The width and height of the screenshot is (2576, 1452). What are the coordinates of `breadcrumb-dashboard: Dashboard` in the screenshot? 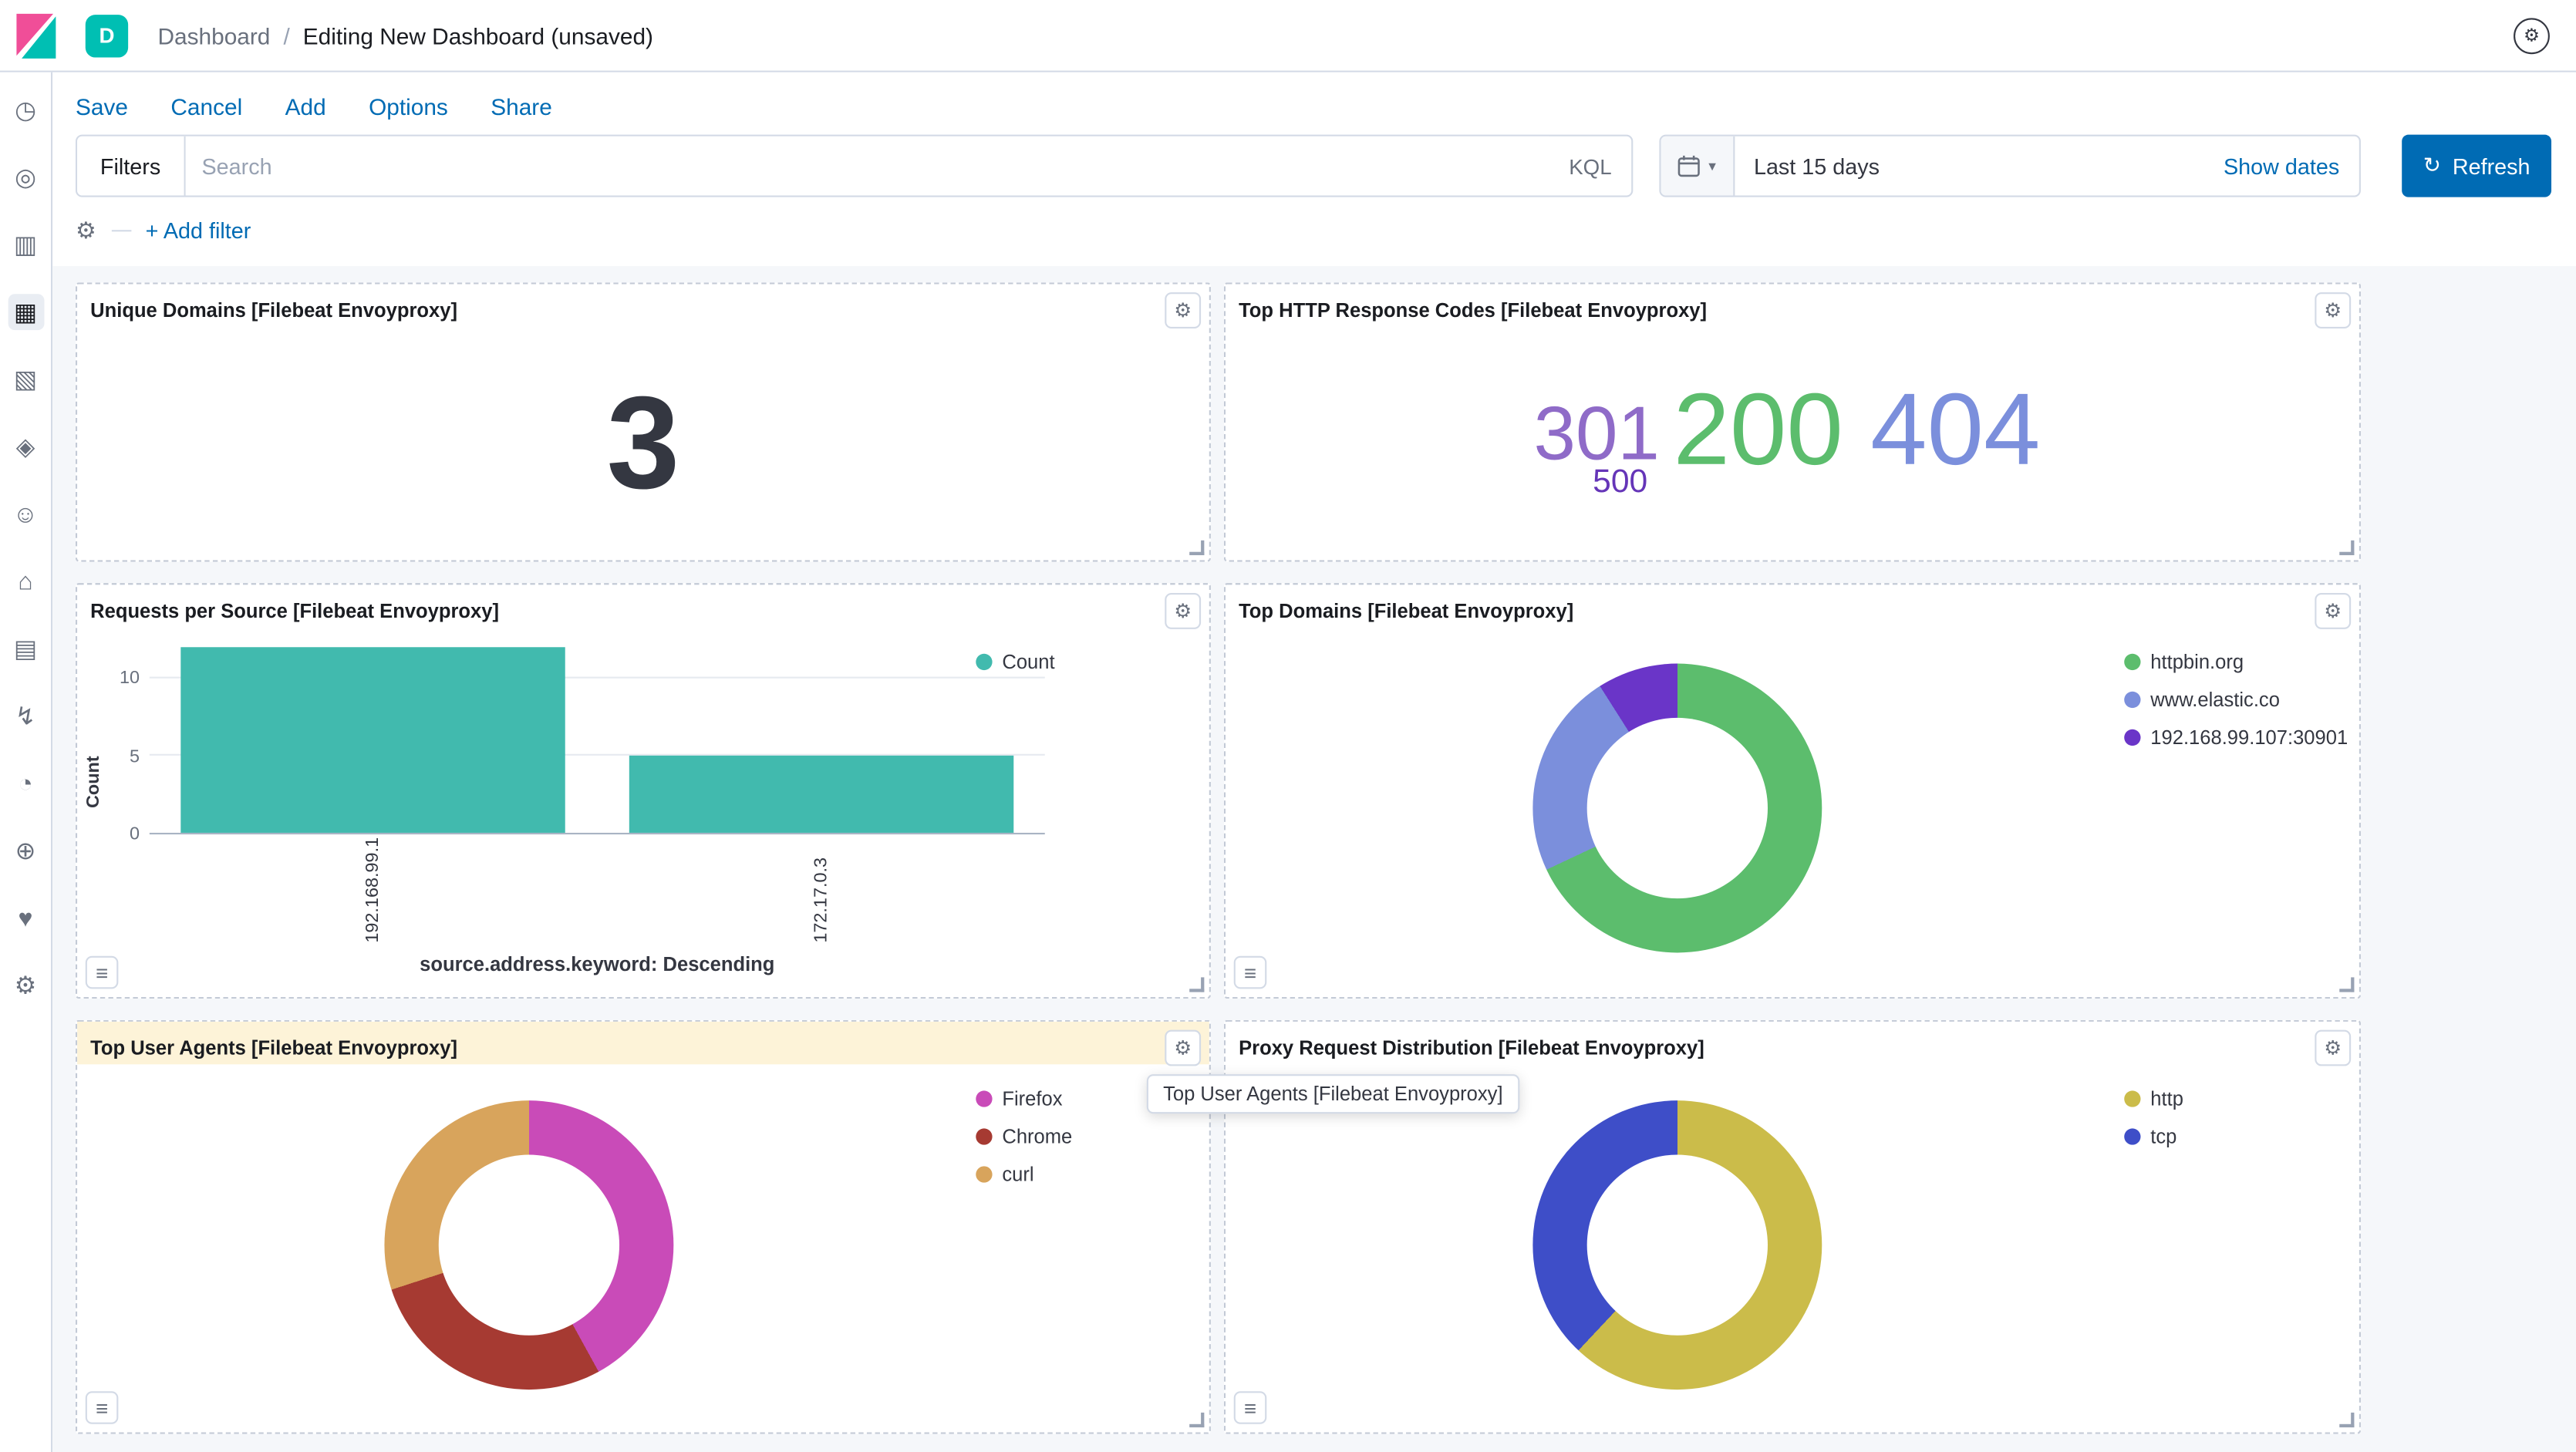 It's located at (214, 35).